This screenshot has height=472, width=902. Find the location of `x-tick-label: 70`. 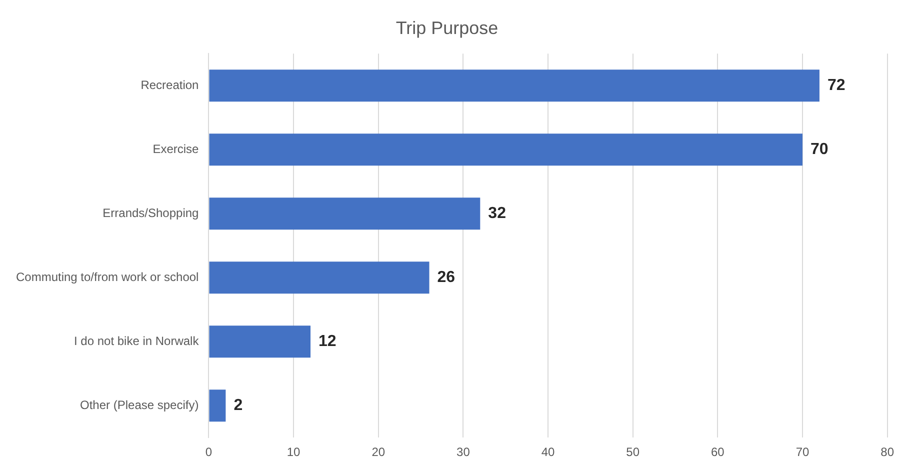

x-tick-label: 70 is located at coordinates (803, 452).